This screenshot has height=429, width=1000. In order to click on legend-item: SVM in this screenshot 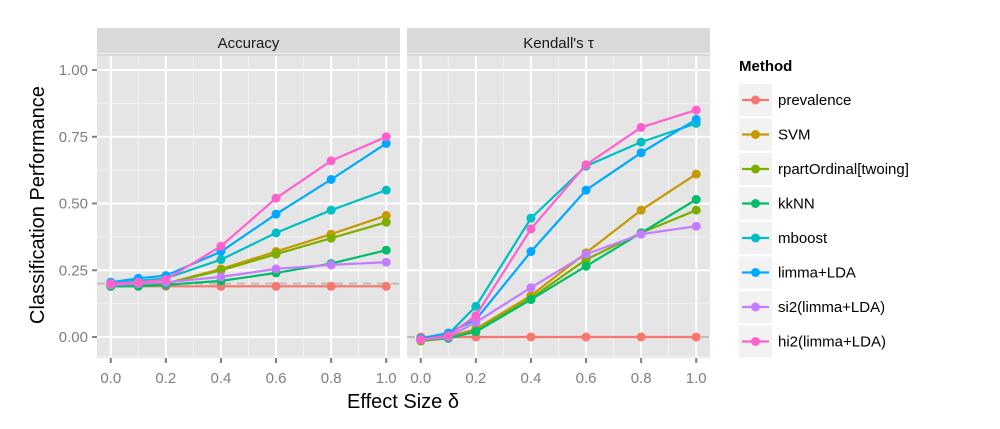, I will do `click(775, 134)`.